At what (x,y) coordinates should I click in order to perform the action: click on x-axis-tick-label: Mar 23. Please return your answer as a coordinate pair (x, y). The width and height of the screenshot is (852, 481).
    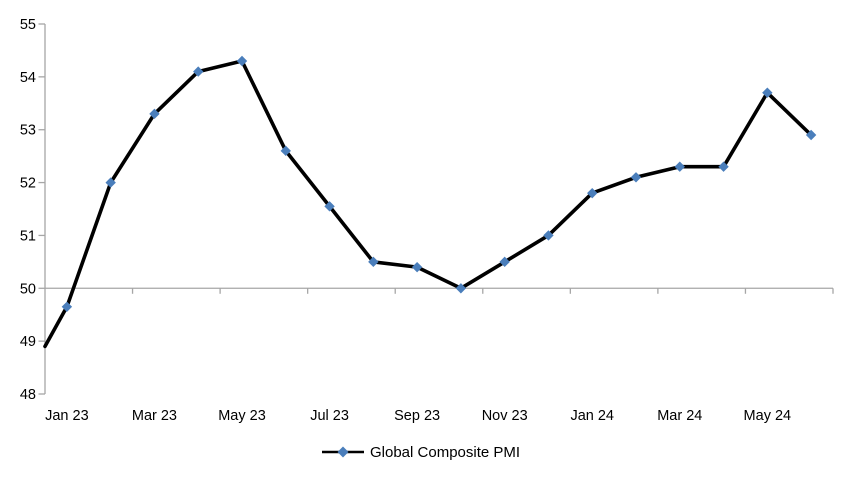
    Looking at the image, I should click on (154, 416).